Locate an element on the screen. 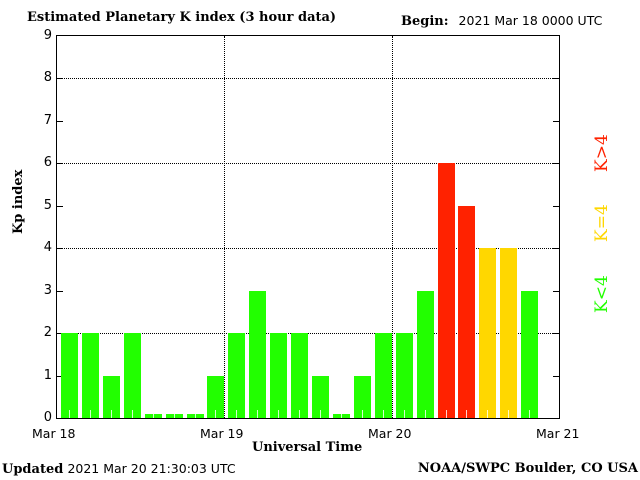  y-tick-label: 2 is located at coordinates (47, 333).